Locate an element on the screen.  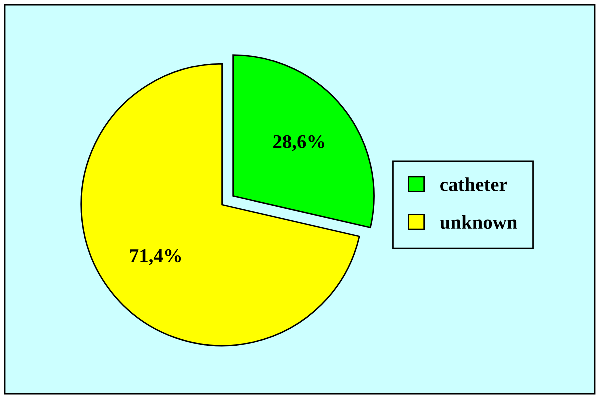
legend-label: unknown is located at coordinates (479, 222).